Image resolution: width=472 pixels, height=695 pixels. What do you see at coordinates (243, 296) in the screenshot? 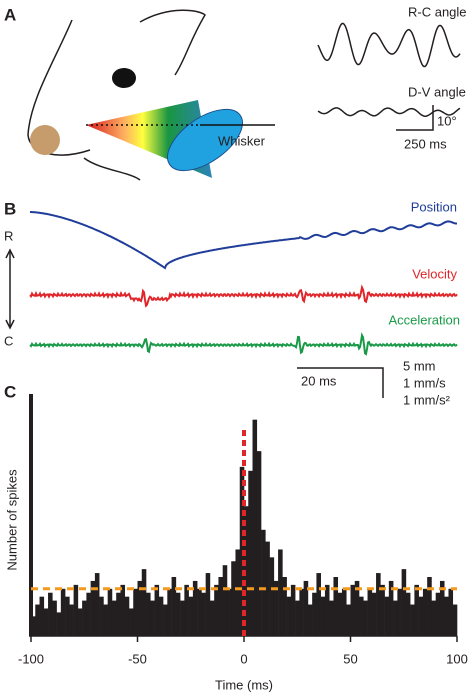
I see `velocity-trace` at bounding box center [243, 296].